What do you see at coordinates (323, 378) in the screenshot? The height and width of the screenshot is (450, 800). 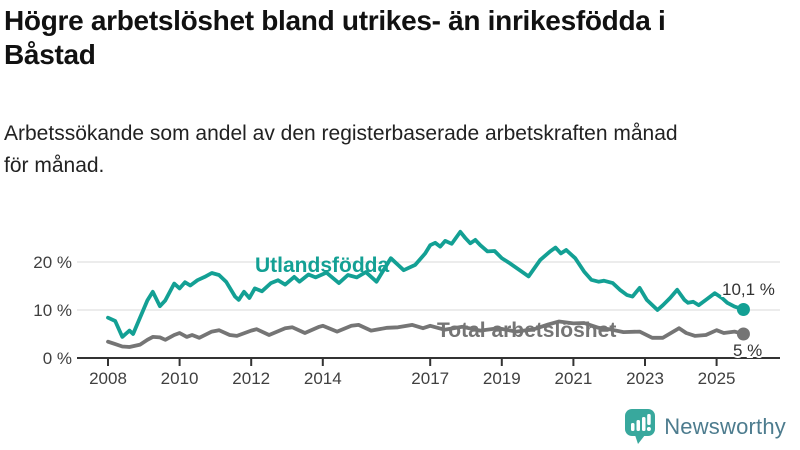 I see `x-tick-label: 2014` at bounding box center [323, 378].